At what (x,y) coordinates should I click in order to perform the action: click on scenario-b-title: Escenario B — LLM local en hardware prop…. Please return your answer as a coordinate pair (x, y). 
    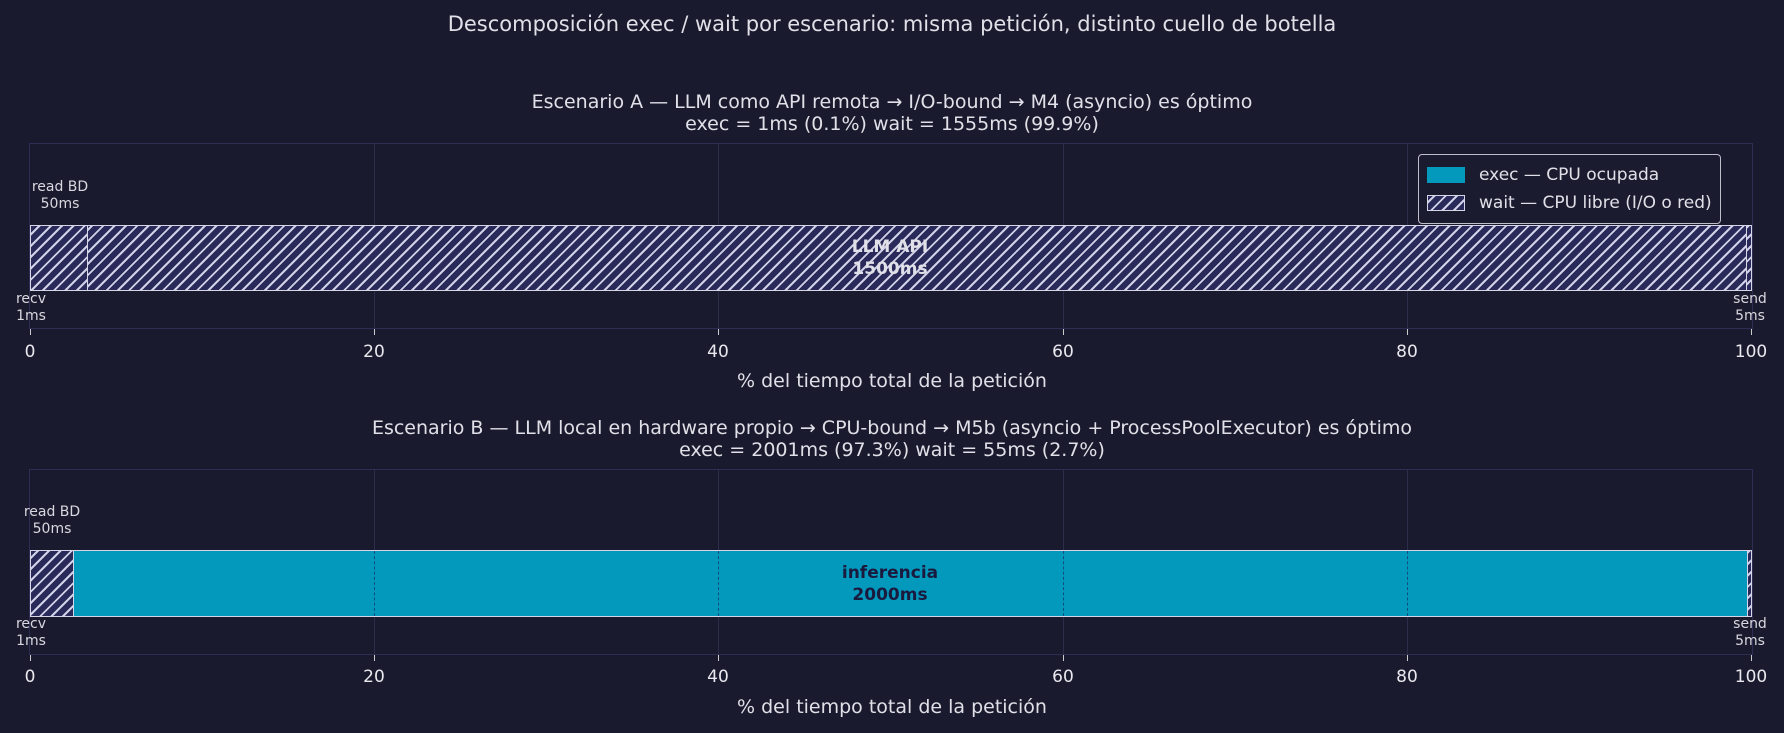
    Looking at the image, I should click on (892, 439).